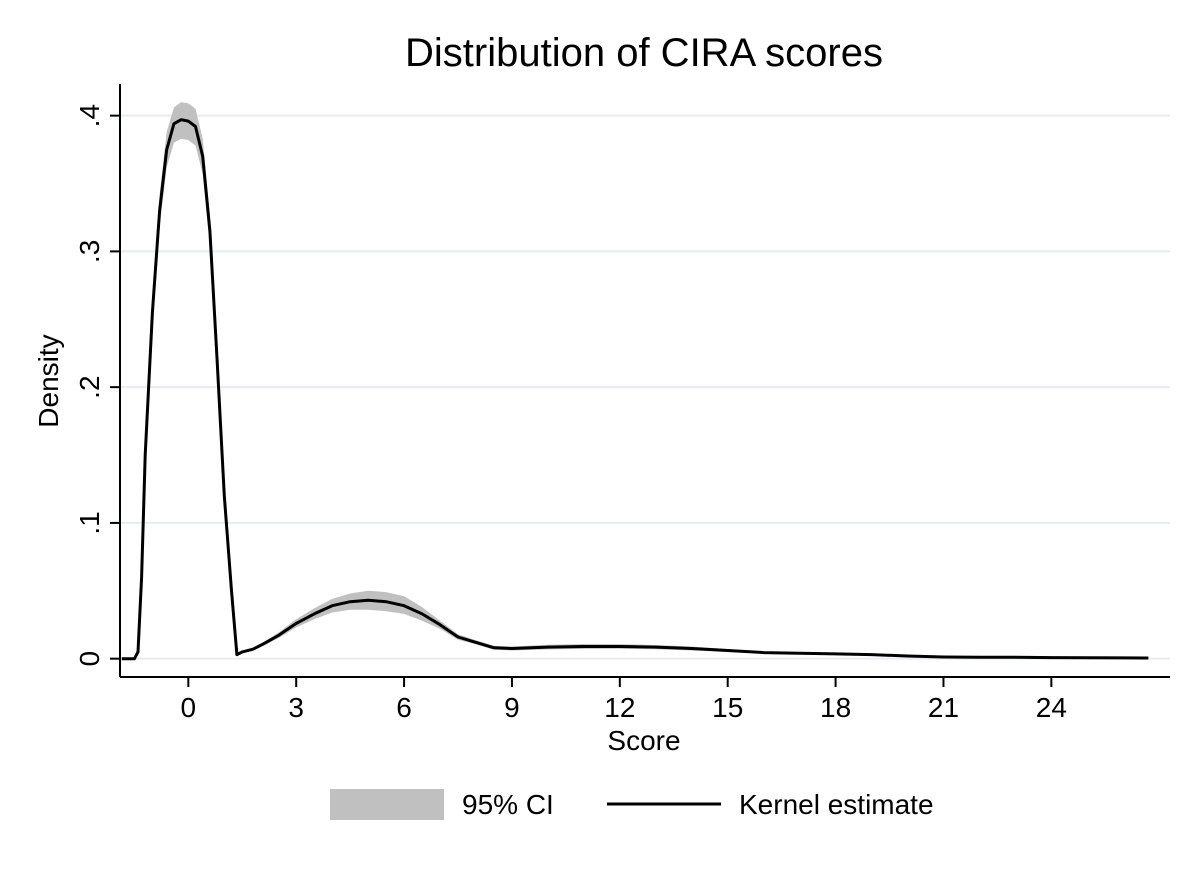 Image resolution: width=1200 pixels, height=873 pixels. I want to click on y-tick-label: .4, so click(89, 115).